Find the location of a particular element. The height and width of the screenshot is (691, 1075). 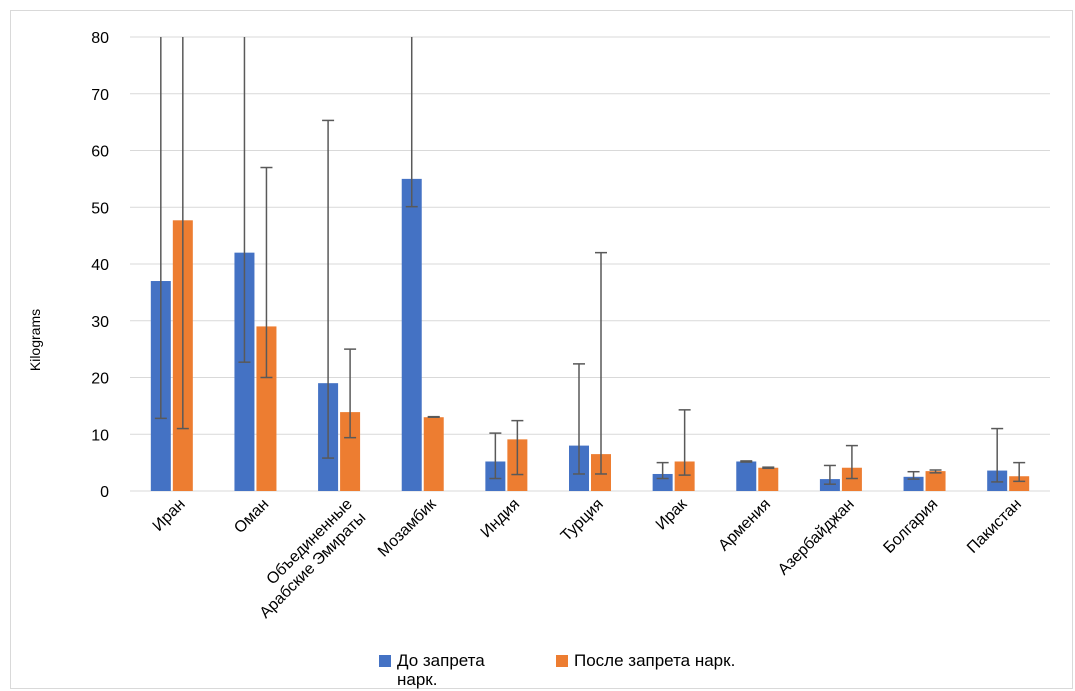

y-tick-label: 50 is located at coordinates (100, 208).